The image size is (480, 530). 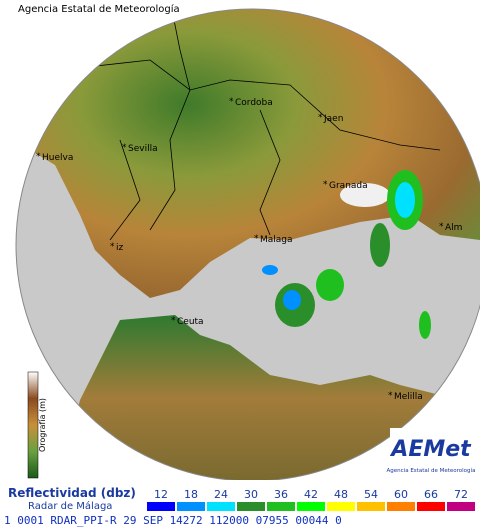 I want to click on legend-value: 30, so click(x=251, y=494).